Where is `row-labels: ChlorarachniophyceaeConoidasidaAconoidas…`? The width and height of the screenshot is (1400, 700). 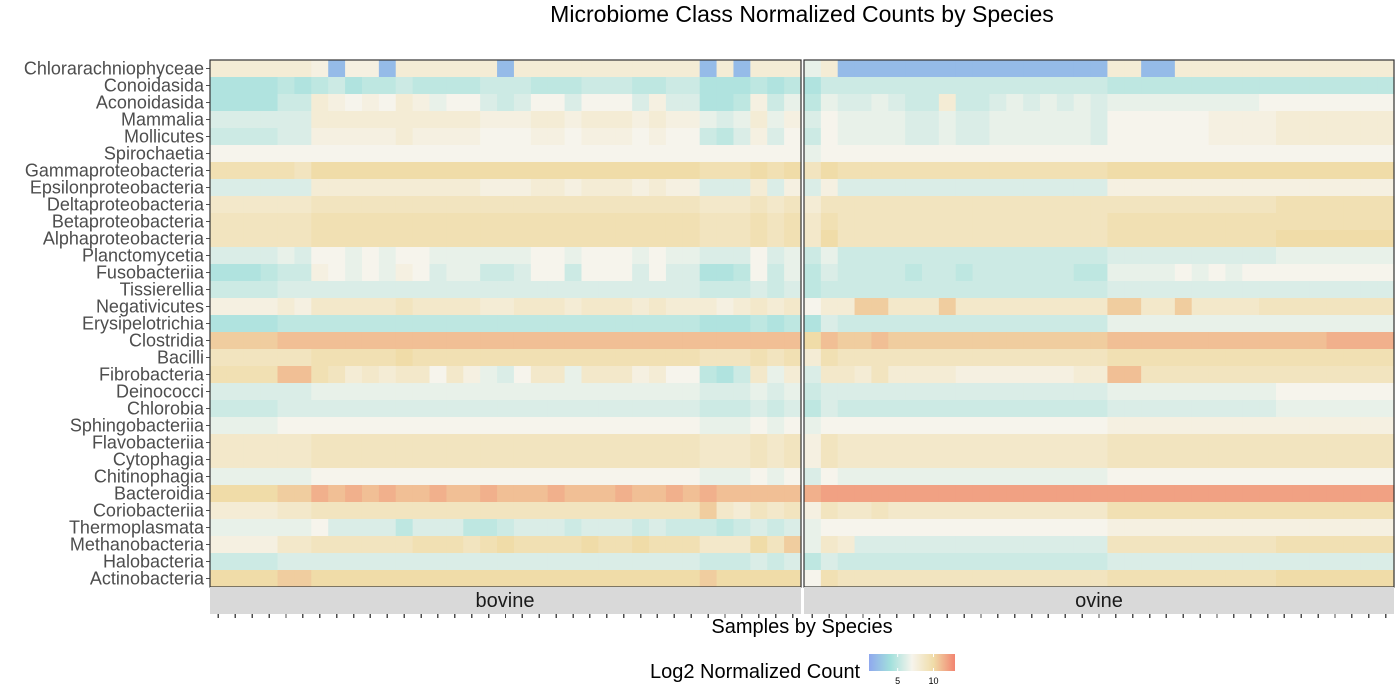
row-labels: ChlorarachniophyceaeConoidasidaAconoidas… is located at coordinates (117, 324).